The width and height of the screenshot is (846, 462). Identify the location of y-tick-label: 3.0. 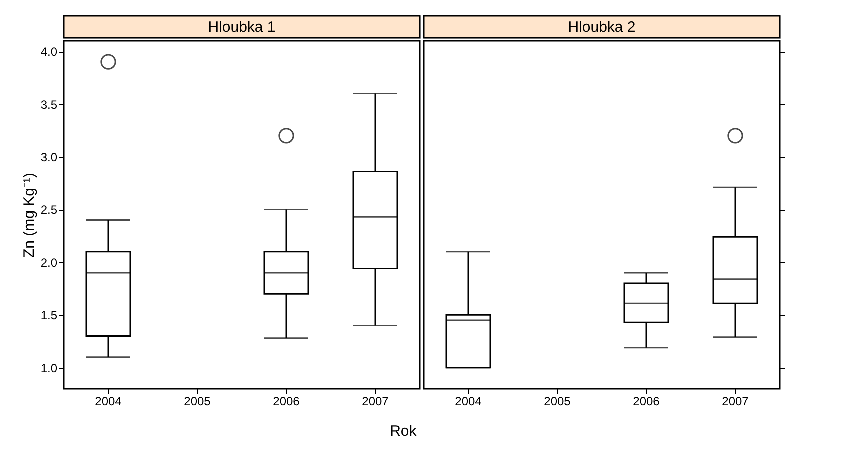
(49, 157).